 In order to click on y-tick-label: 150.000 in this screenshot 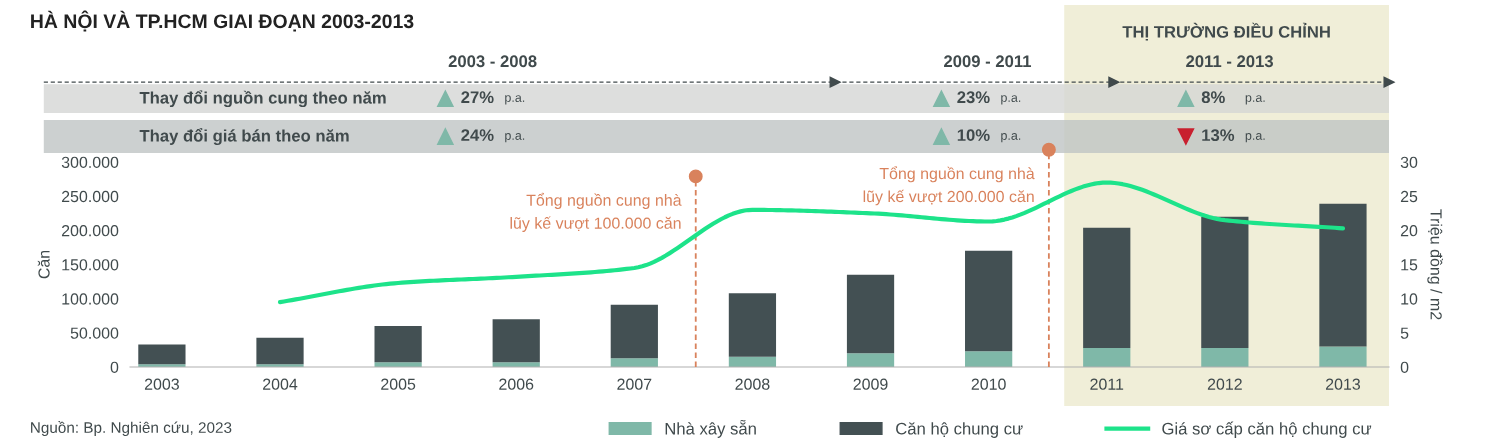, I will do `click(90, 265)`.